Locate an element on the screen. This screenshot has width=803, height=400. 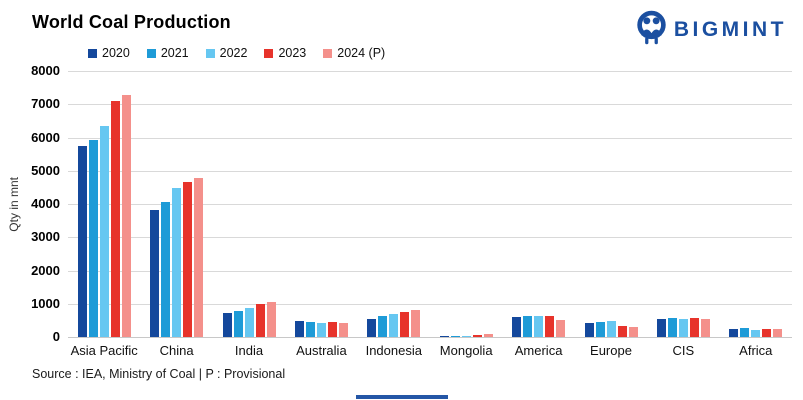
x-axis-label-asia-pacific: Asia Pacific is located at coordinates (104, 350).